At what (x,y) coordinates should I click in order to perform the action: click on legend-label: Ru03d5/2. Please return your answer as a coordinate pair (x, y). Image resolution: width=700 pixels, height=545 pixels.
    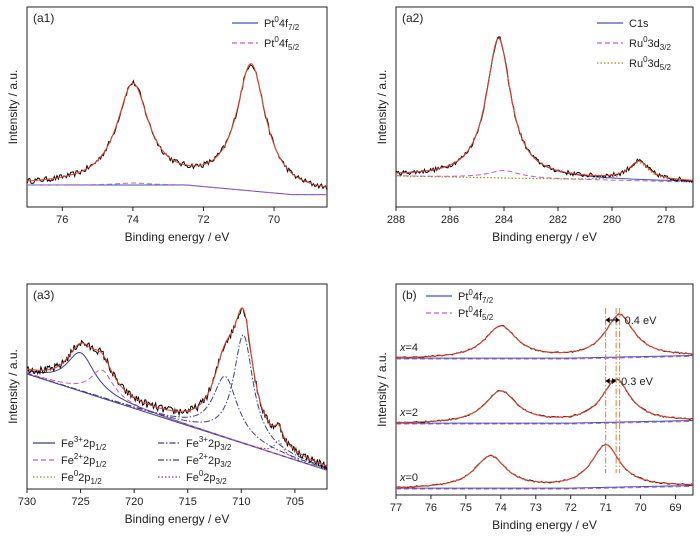
    Looking at the image, I should click on (650, 63).